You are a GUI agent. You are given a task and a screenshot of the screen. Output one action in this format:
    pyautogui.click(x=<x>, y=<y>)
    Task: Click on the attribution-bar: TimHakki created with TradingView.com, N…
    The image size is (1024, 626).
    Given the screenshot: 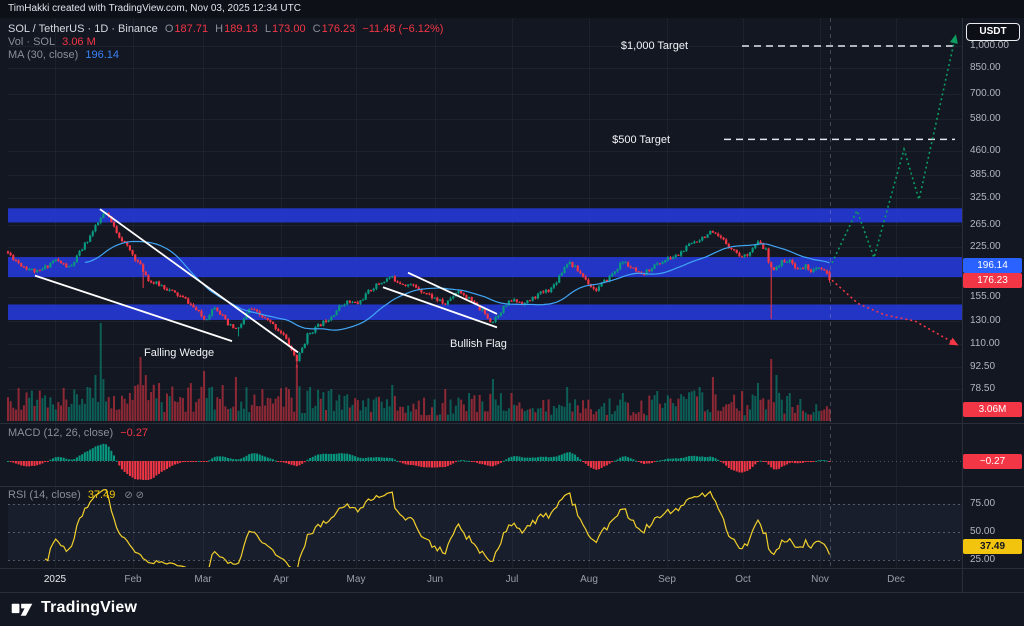 What is the action you would take?
    pyautogui.click(x=512, y=9)
    